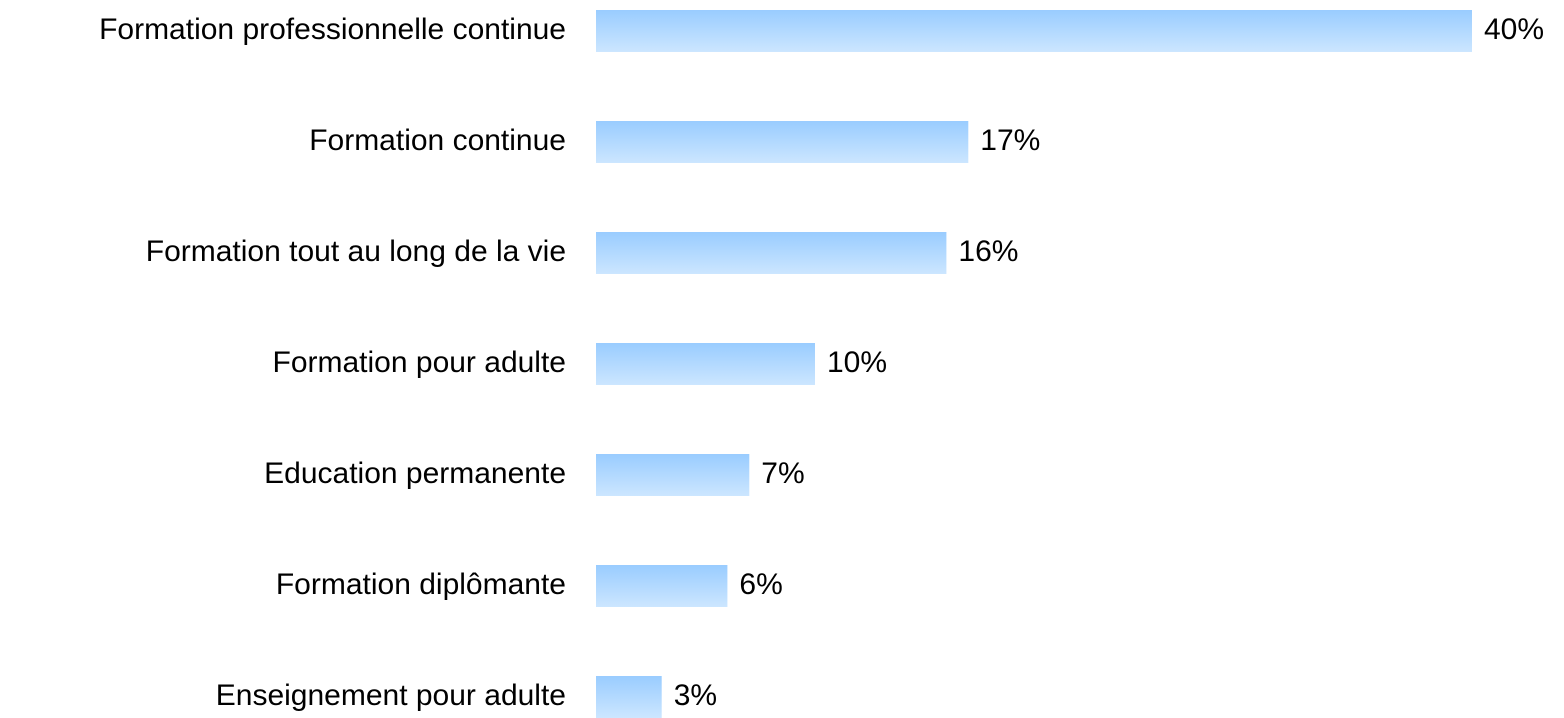 This screenshot has width=1564, height=718. Describe the element at coordinates (1010, 140) in the screenshot. I see `value-label: 17%` at that location.